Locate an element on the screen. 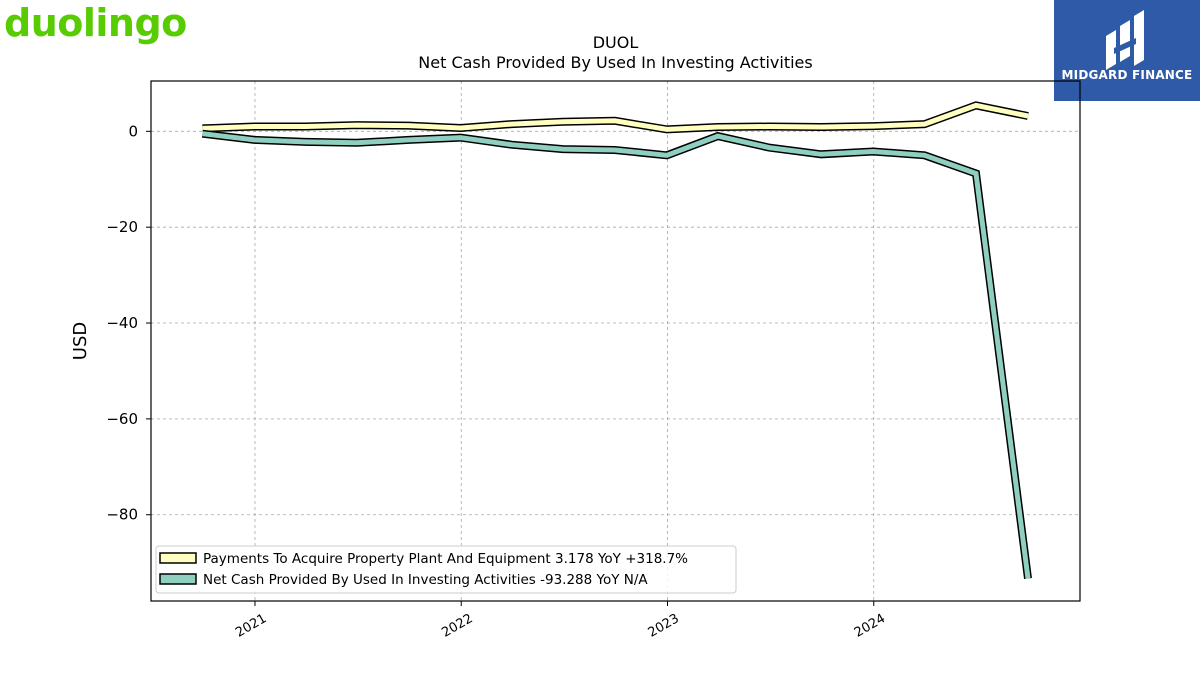 The height and width of the screenshot is (675, 1200). x-tick-label: 2023 is located at coordinates (664, 626).